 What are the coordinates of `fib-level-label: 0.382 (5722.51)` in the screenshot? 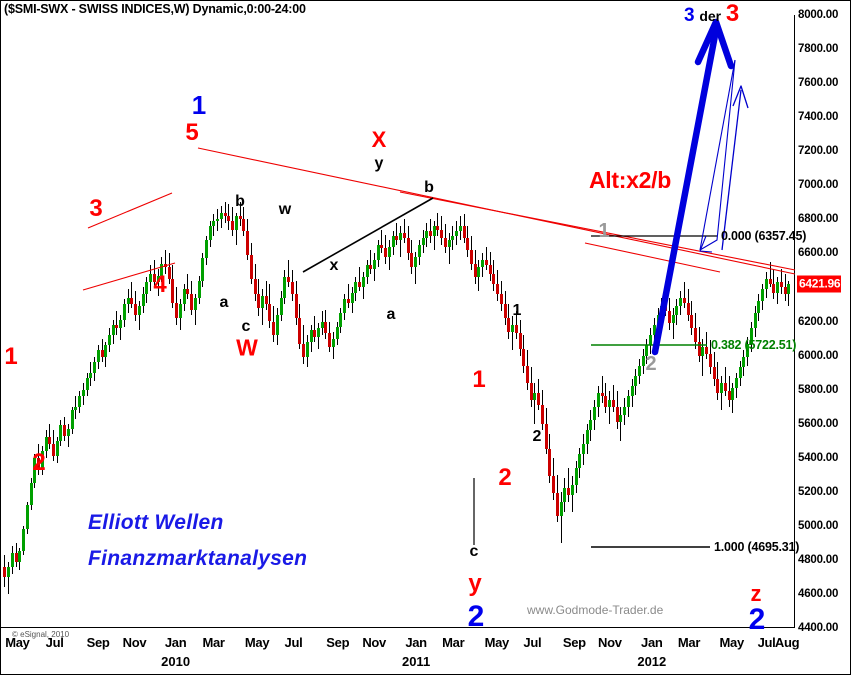 It's located at (754, 345).